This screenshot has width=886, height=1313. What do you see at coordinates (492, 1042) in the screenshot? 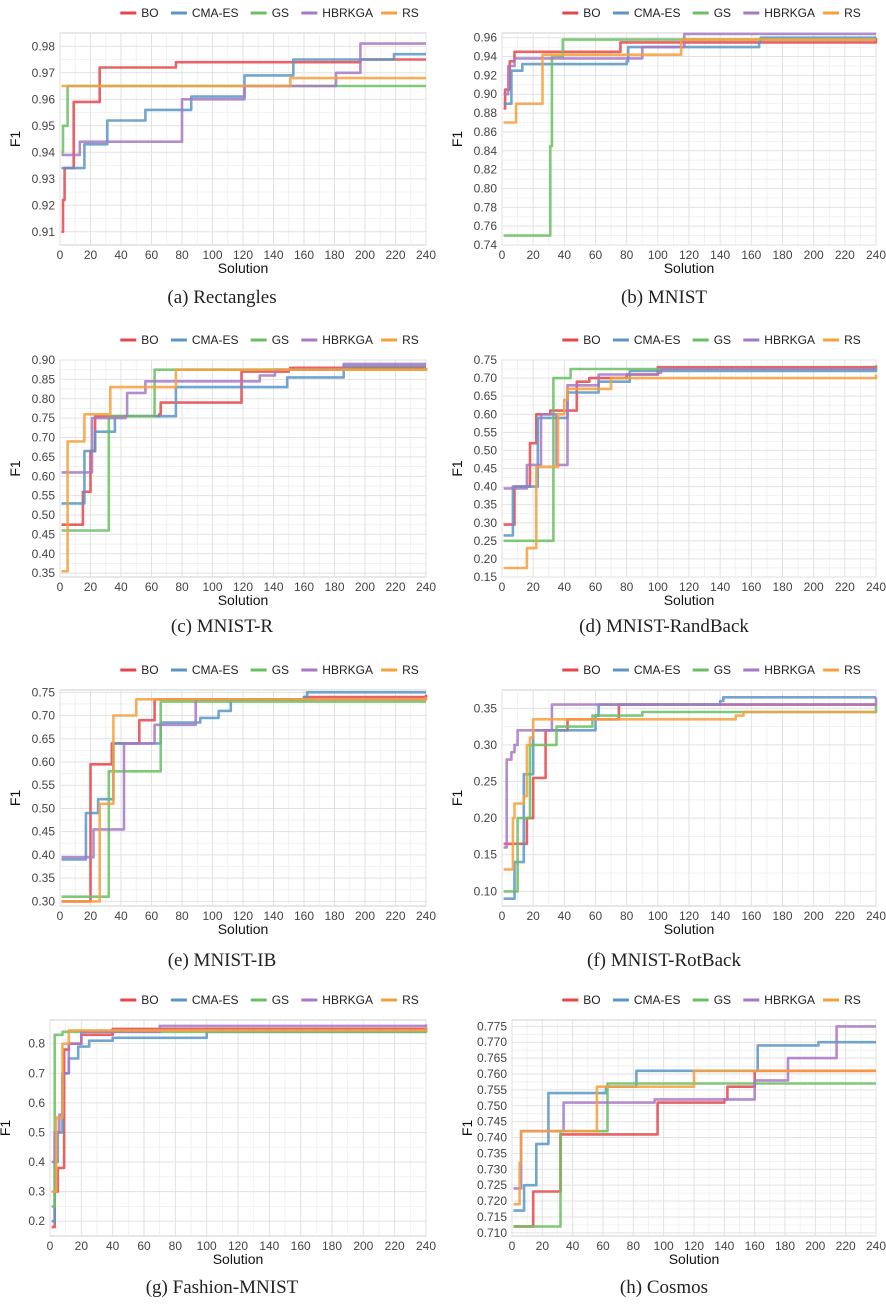
I see `y-tick-label: 0.770` at bounding box center [492, 1042].